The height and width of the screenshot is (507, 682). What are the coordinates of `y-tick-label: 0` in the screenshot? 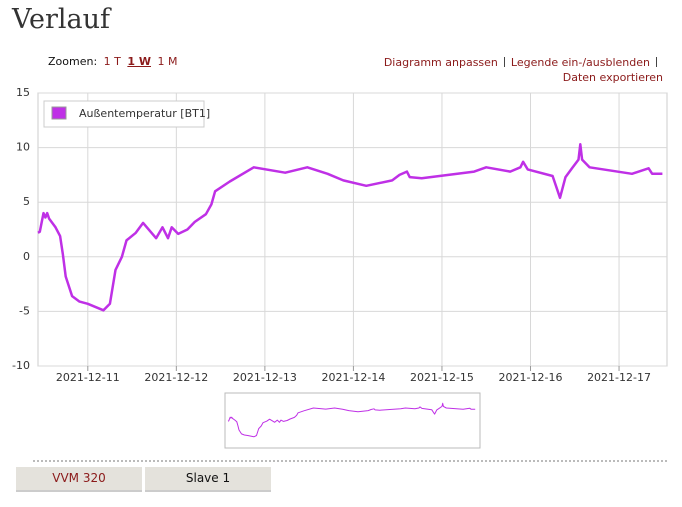 It's located at (26, 256).